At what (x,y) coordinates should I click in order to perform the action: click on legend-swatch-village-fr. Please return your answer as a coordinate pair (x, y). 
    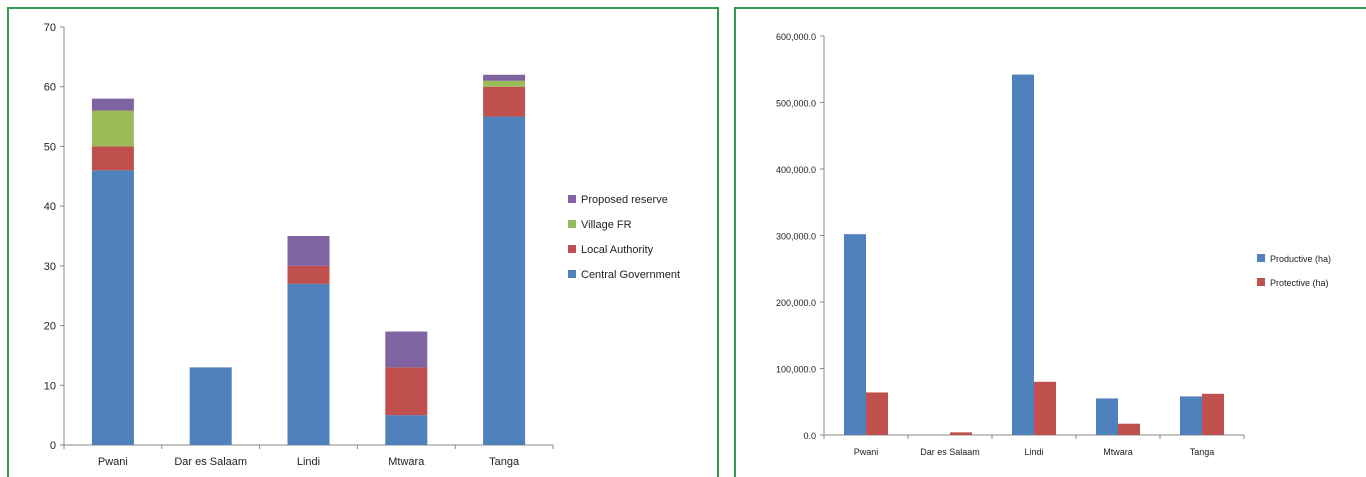
    Looking at the image, I should click on (572, 224).